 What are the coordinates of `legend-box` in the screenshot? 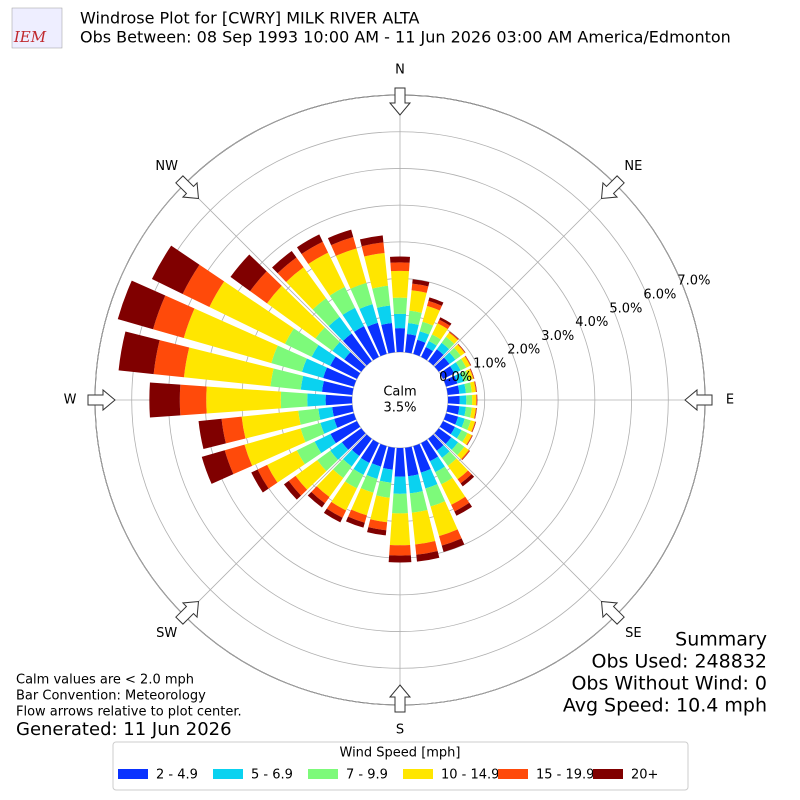 It's located at (400, 766).